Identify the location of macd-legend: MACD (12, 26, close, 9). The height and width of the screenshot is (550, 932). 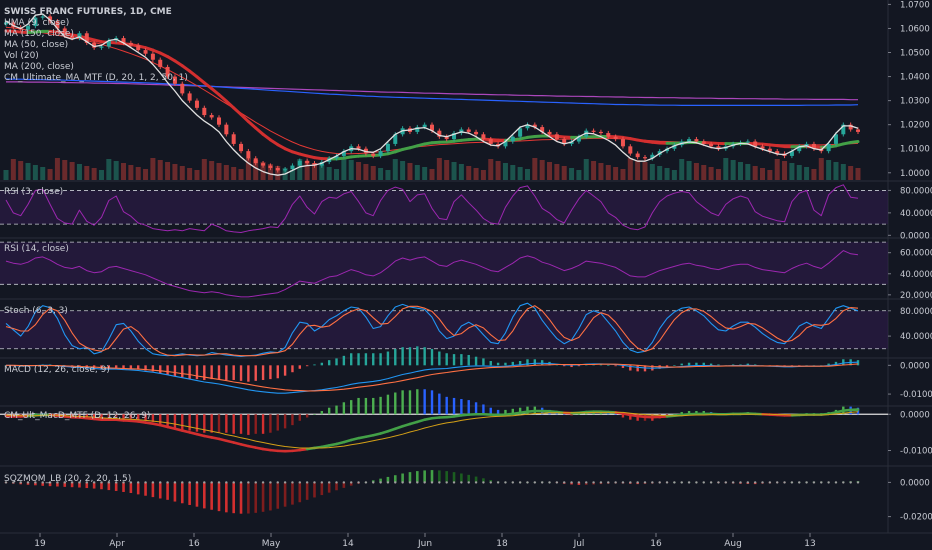
(57, 370).